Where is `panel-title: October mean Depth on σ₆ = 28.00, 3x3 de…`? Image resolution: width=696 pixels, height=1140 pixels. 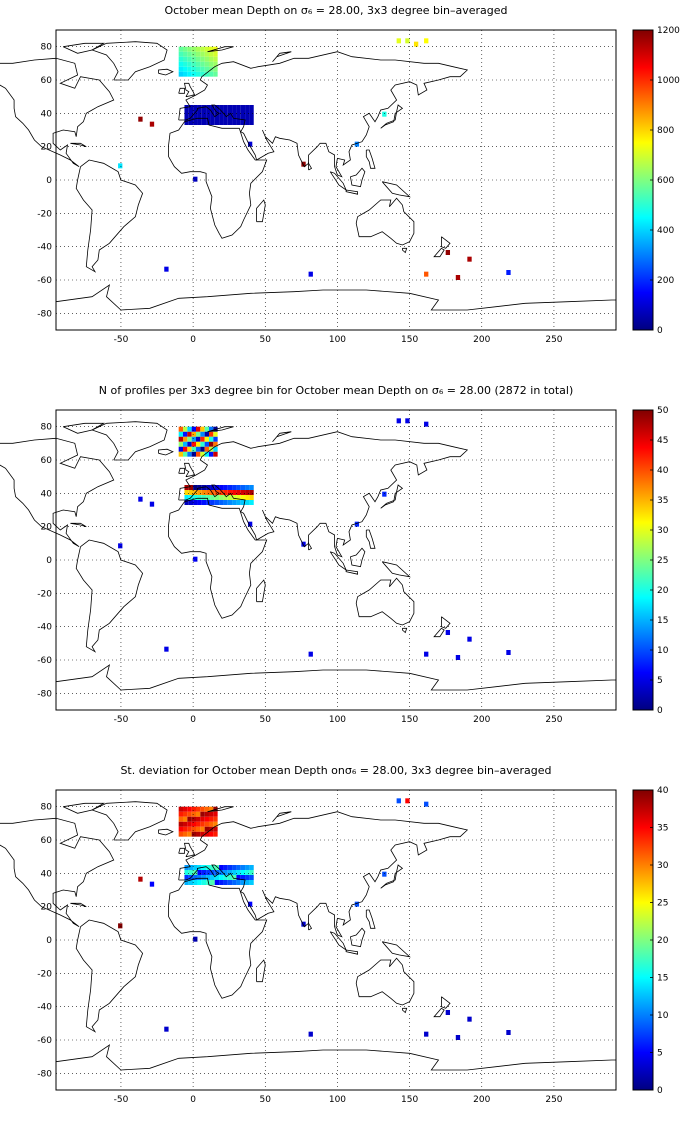 panel-title: October mean Depth on σ₆ = 28.00, 3x3 de… is located at coordinates (336, 10).